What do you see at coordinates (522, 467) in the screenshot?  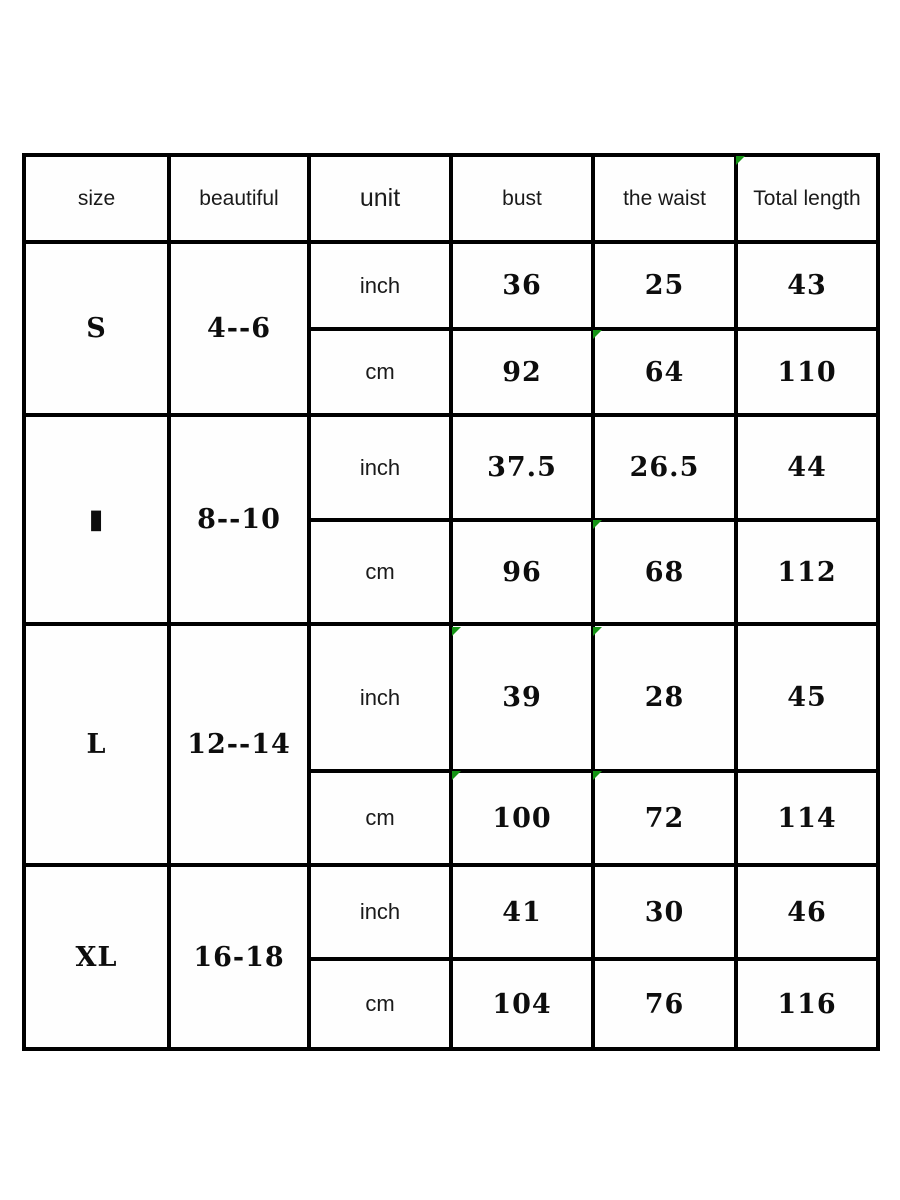 I see `bust-inch-m: 37.5` at bounding box center [522, 467].